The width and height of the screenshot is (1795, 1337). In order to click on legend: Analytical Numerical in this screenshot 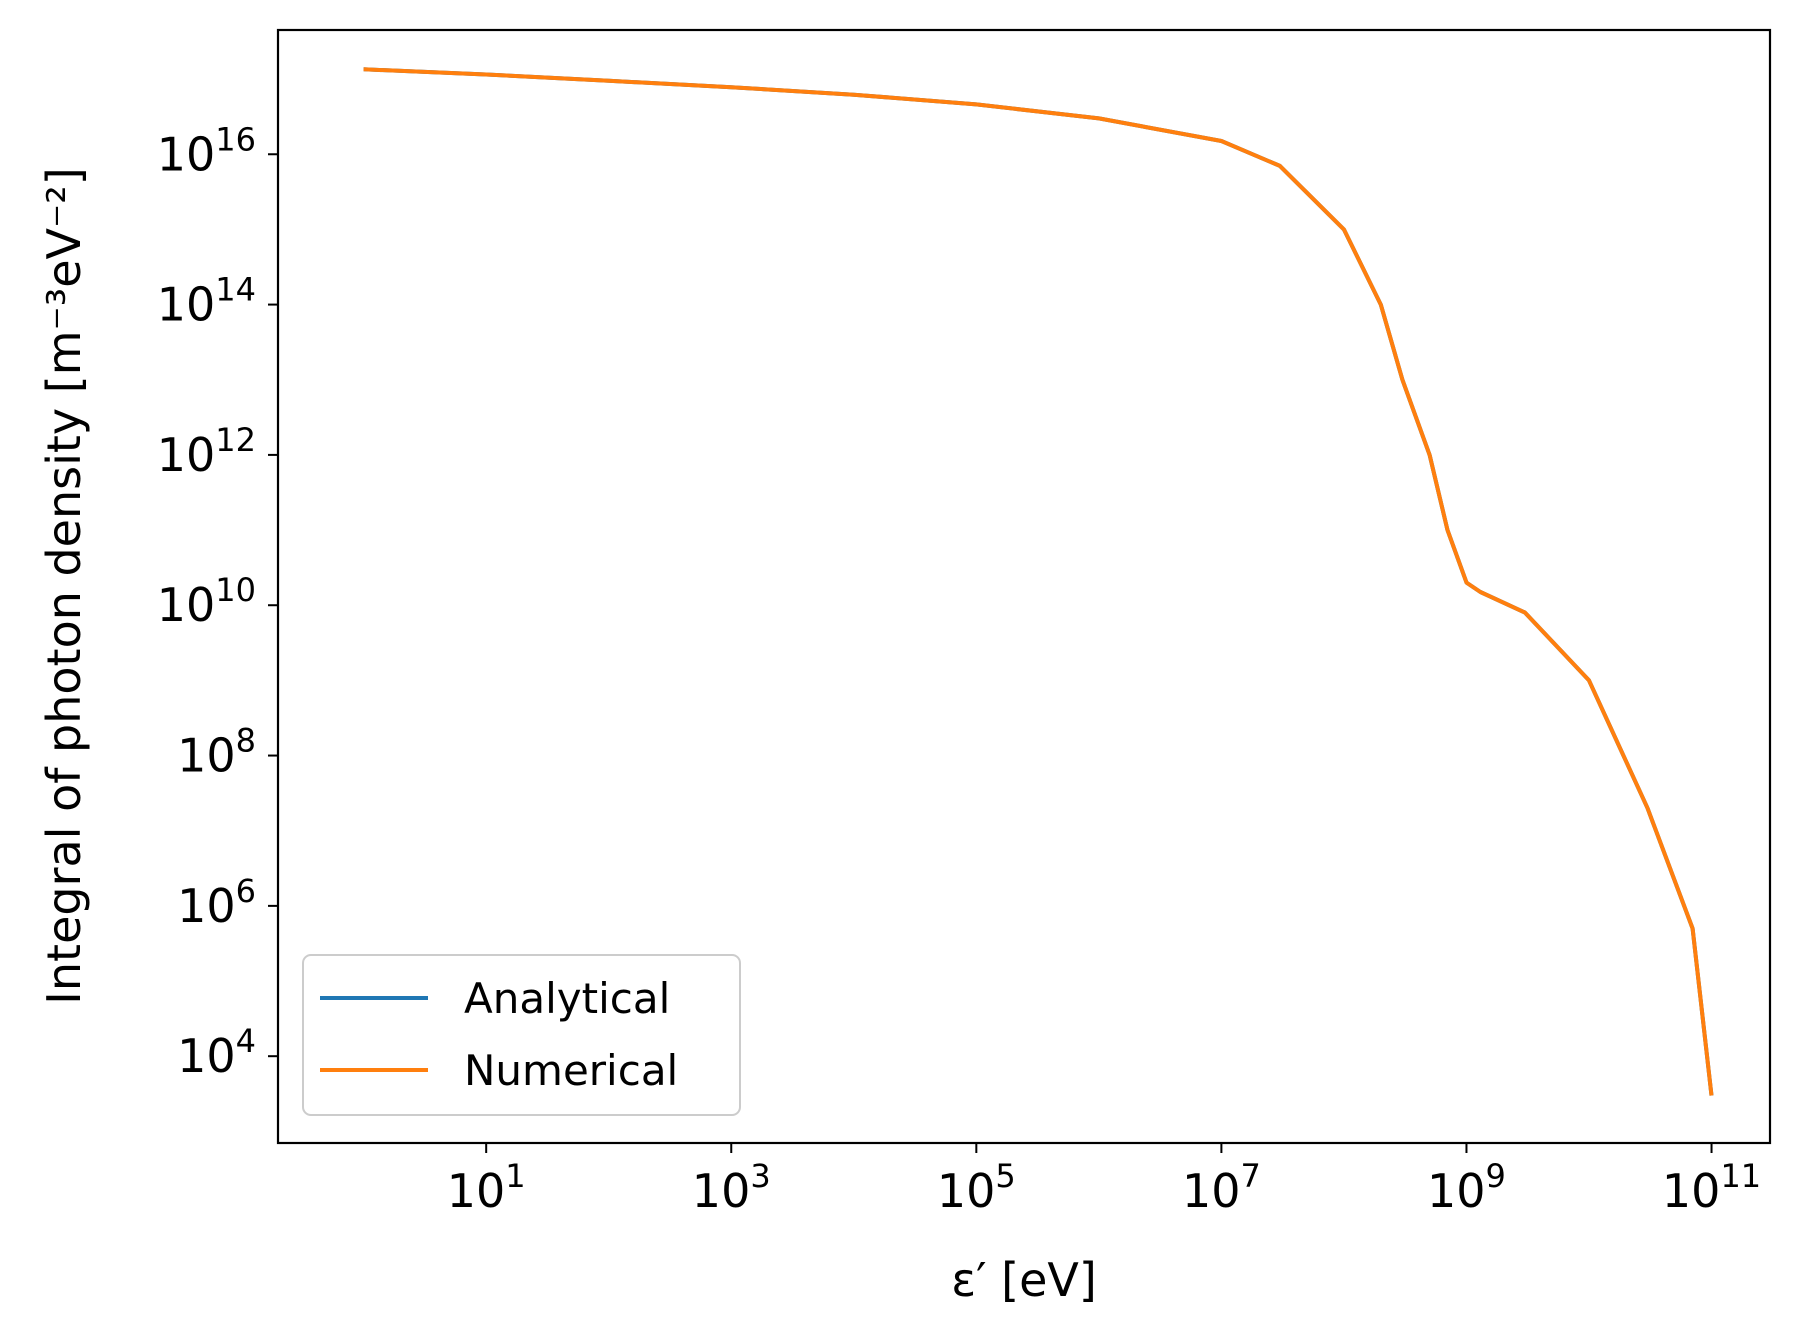, I will do `click(521, 1035)`.